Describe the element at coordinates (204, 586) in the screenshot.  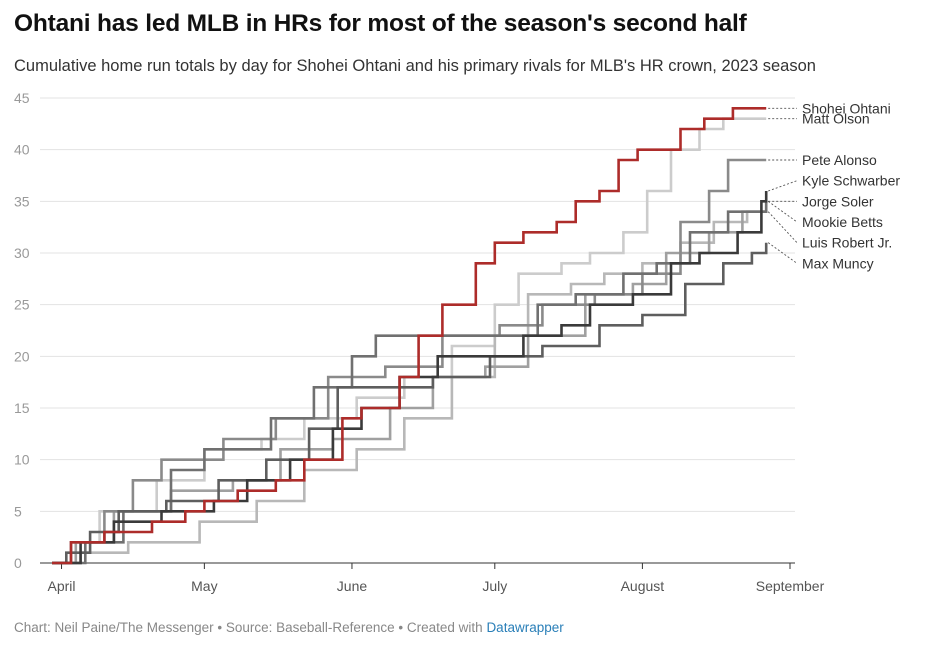
I see `x-tick-label: May` at that location.